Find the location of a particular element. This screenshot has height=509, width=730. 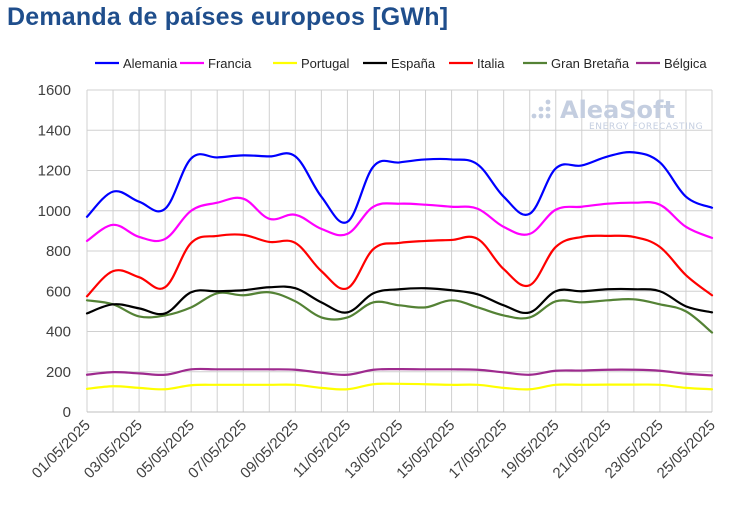

y-tick-label: 1400 is located at coordinates (54, 130).